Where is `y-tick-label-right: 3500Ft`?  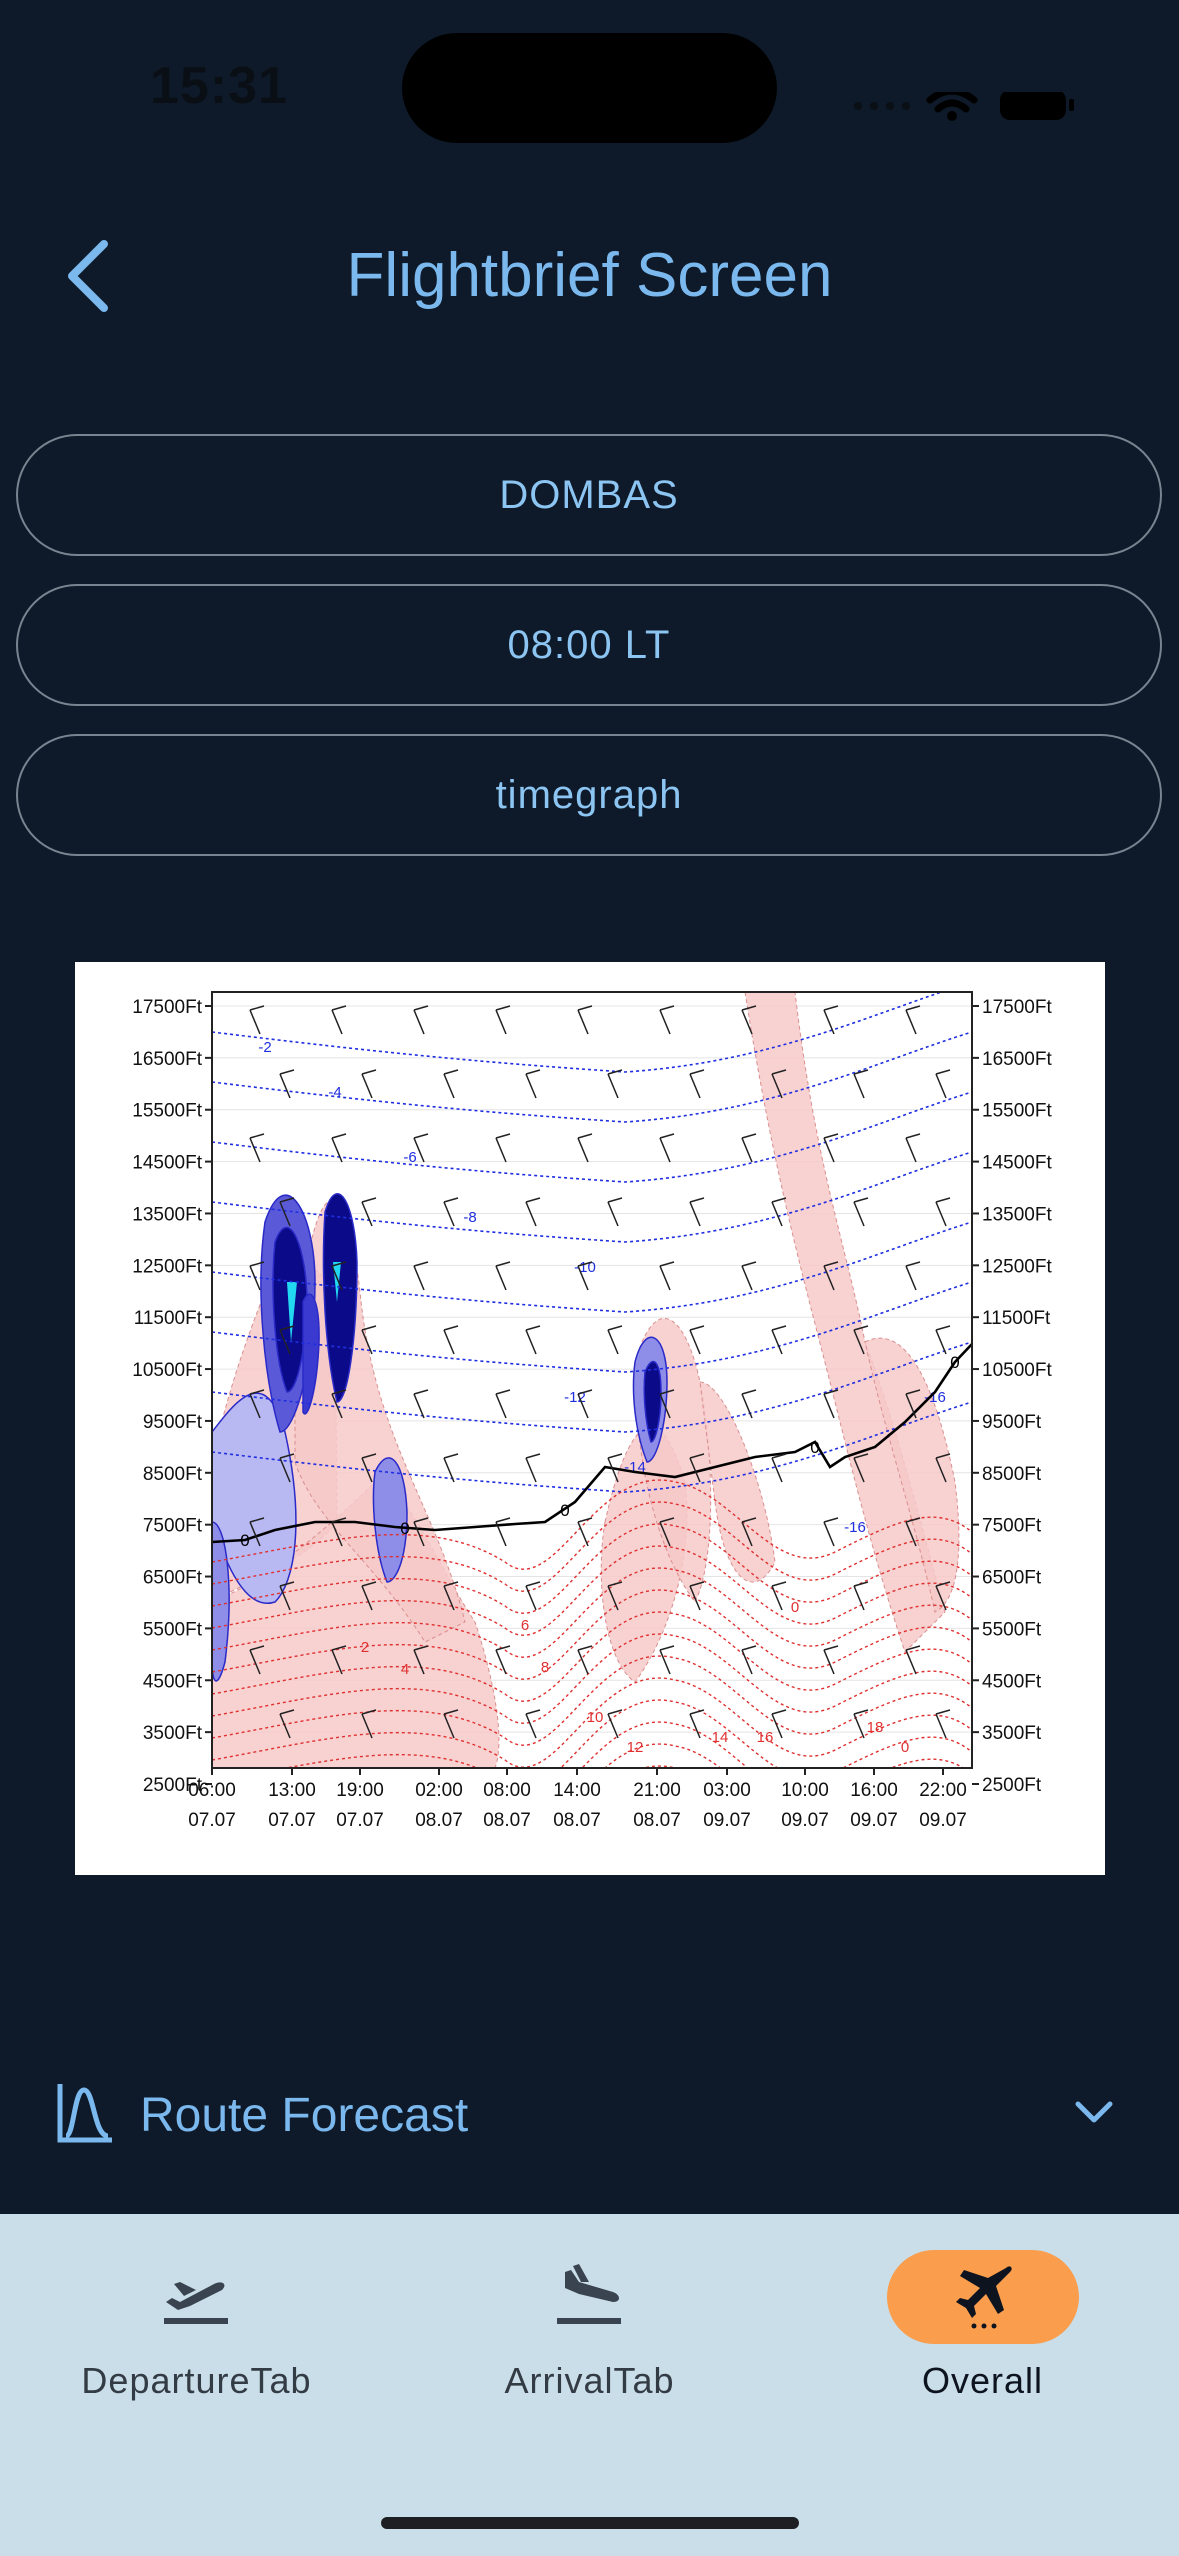 y-tick-label-right: 3500Ft is located at coordinates (1012, 1733).